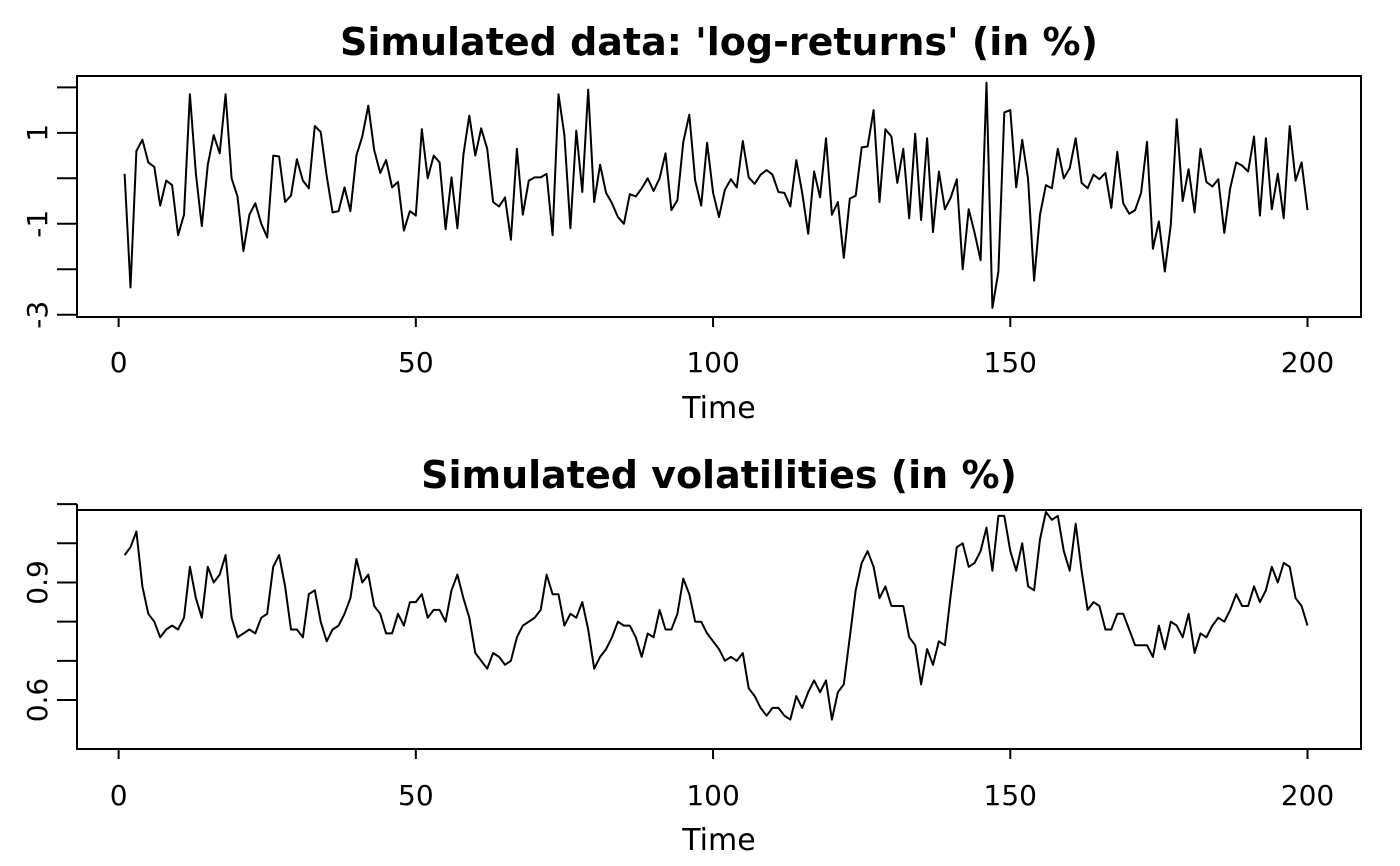 This screenshot has height=866, width=1400. What do you see at coordinates (719, 42) in the screenshot?
I see `chart-title: Simulated data: 'log-returns' (in %)` at bounding box center [719, 42].